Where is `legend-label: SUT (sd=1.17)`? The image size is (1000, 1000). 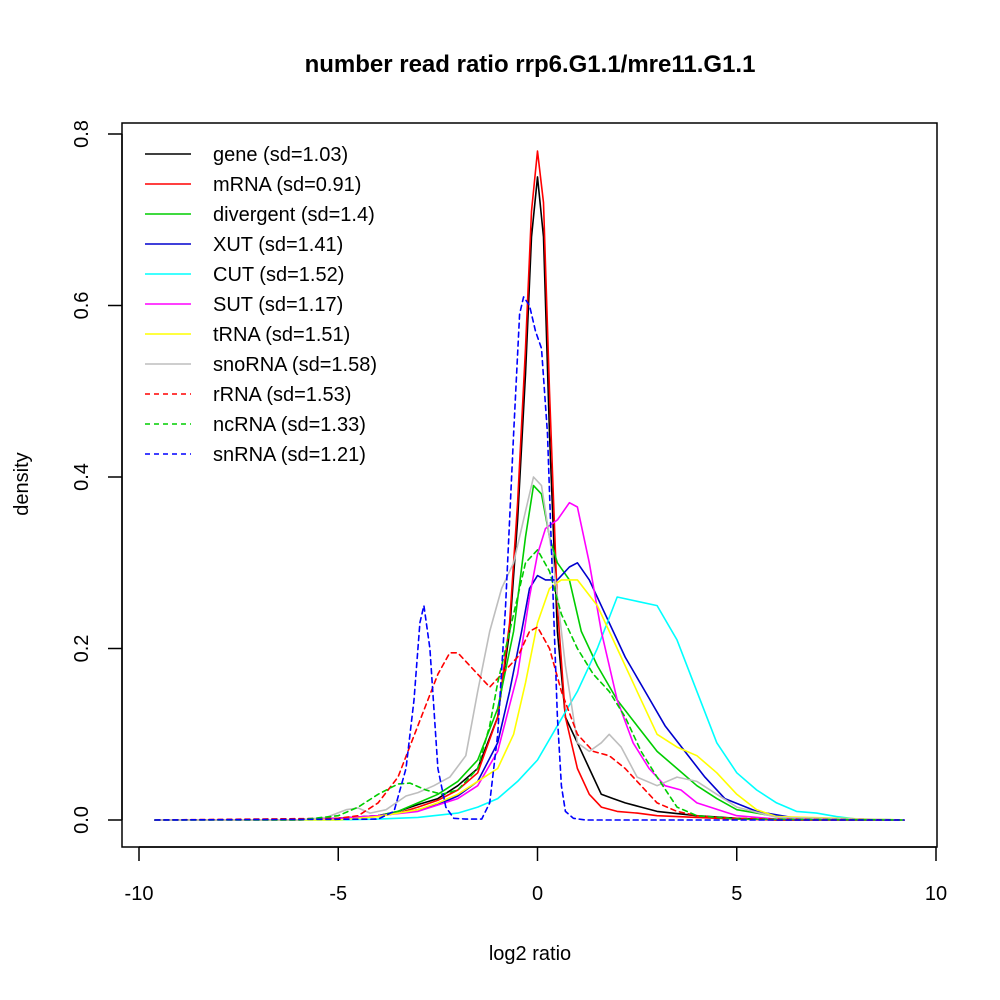 legend-label: SUT (sd=1.17) is located at coordinates (278, 305).